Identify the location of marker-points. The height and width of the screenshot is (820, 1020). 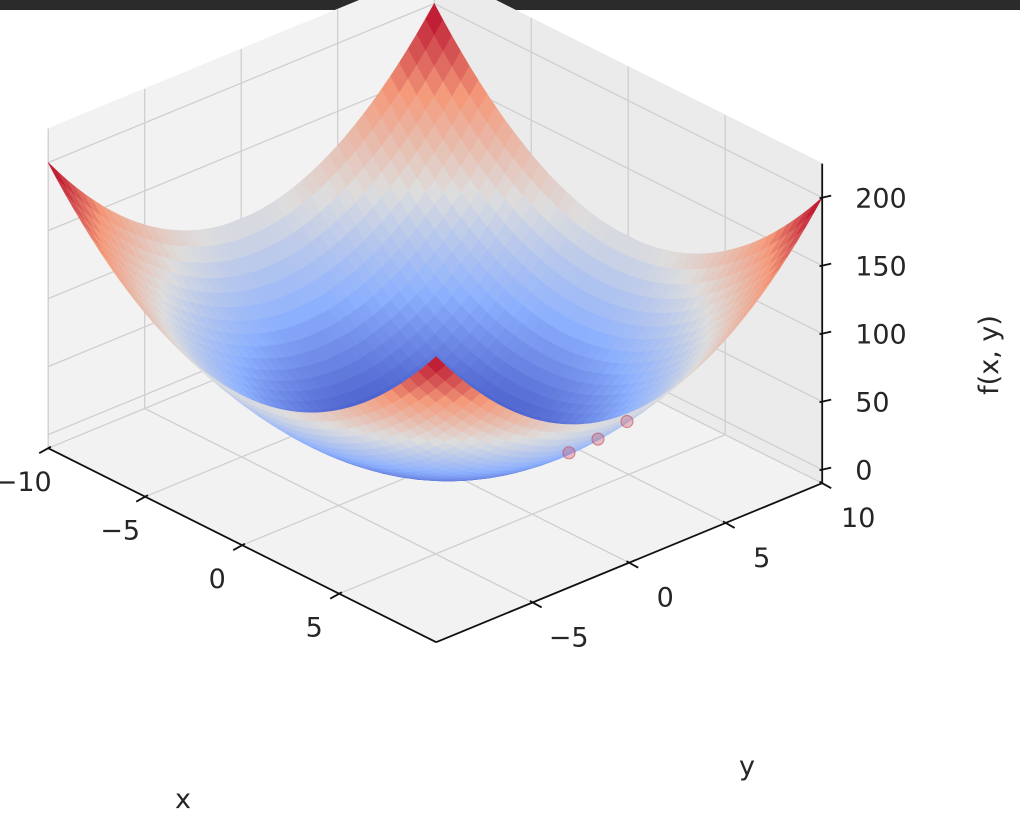
(598, 437).